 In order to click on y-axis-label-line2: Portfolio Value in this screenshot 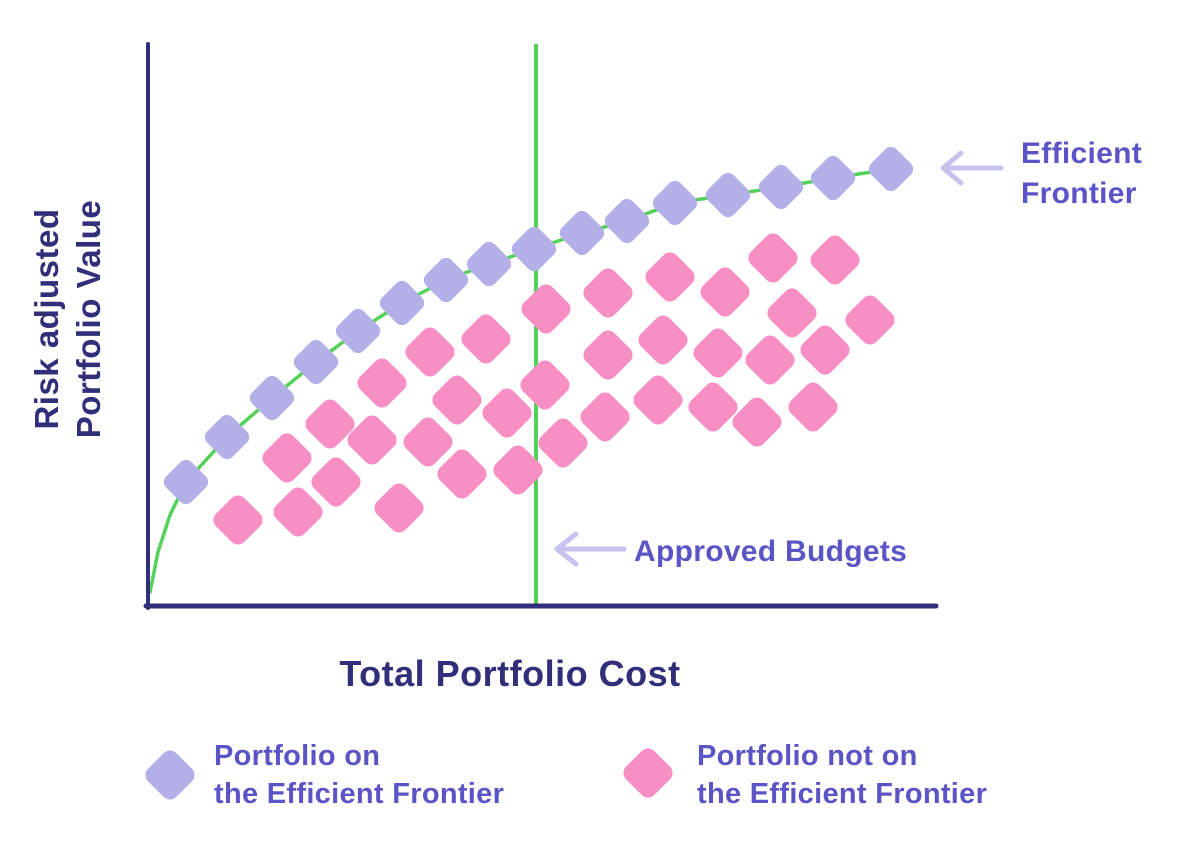, I will do `click(88, 319)`.